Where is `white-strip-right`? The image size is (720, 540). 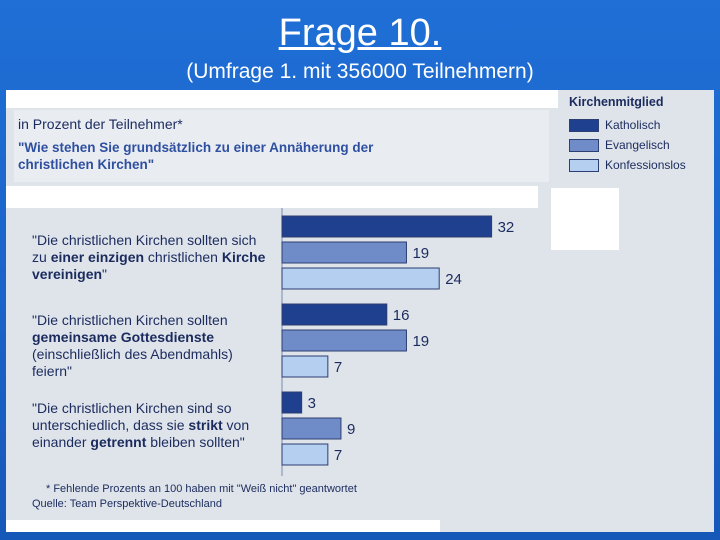
white-strip-right is located at coordinates (585, 219).